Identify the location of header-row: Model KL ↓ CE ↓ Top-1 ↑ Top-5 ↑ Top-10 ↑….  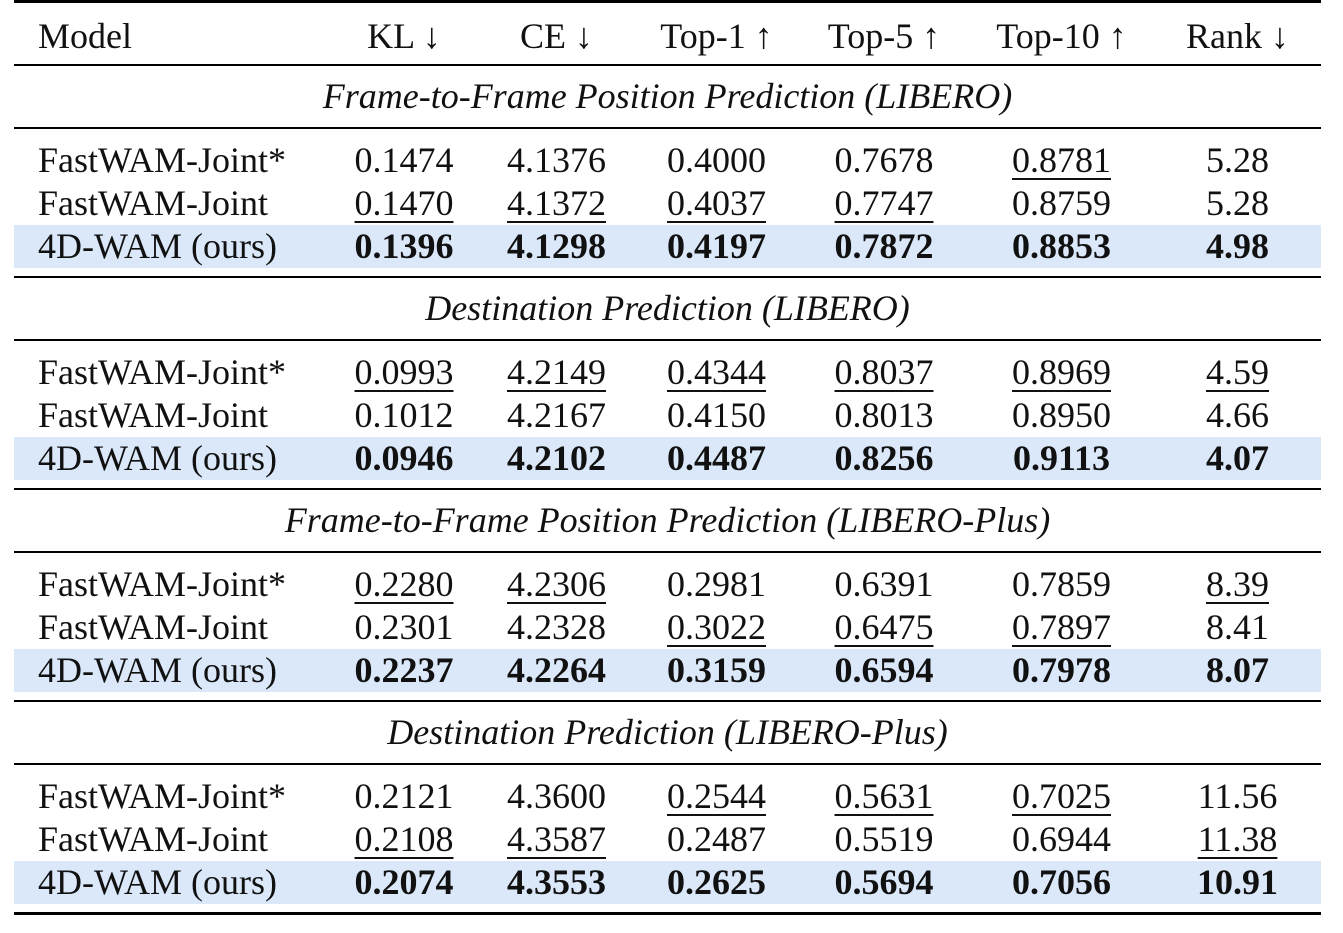
(667, 32).